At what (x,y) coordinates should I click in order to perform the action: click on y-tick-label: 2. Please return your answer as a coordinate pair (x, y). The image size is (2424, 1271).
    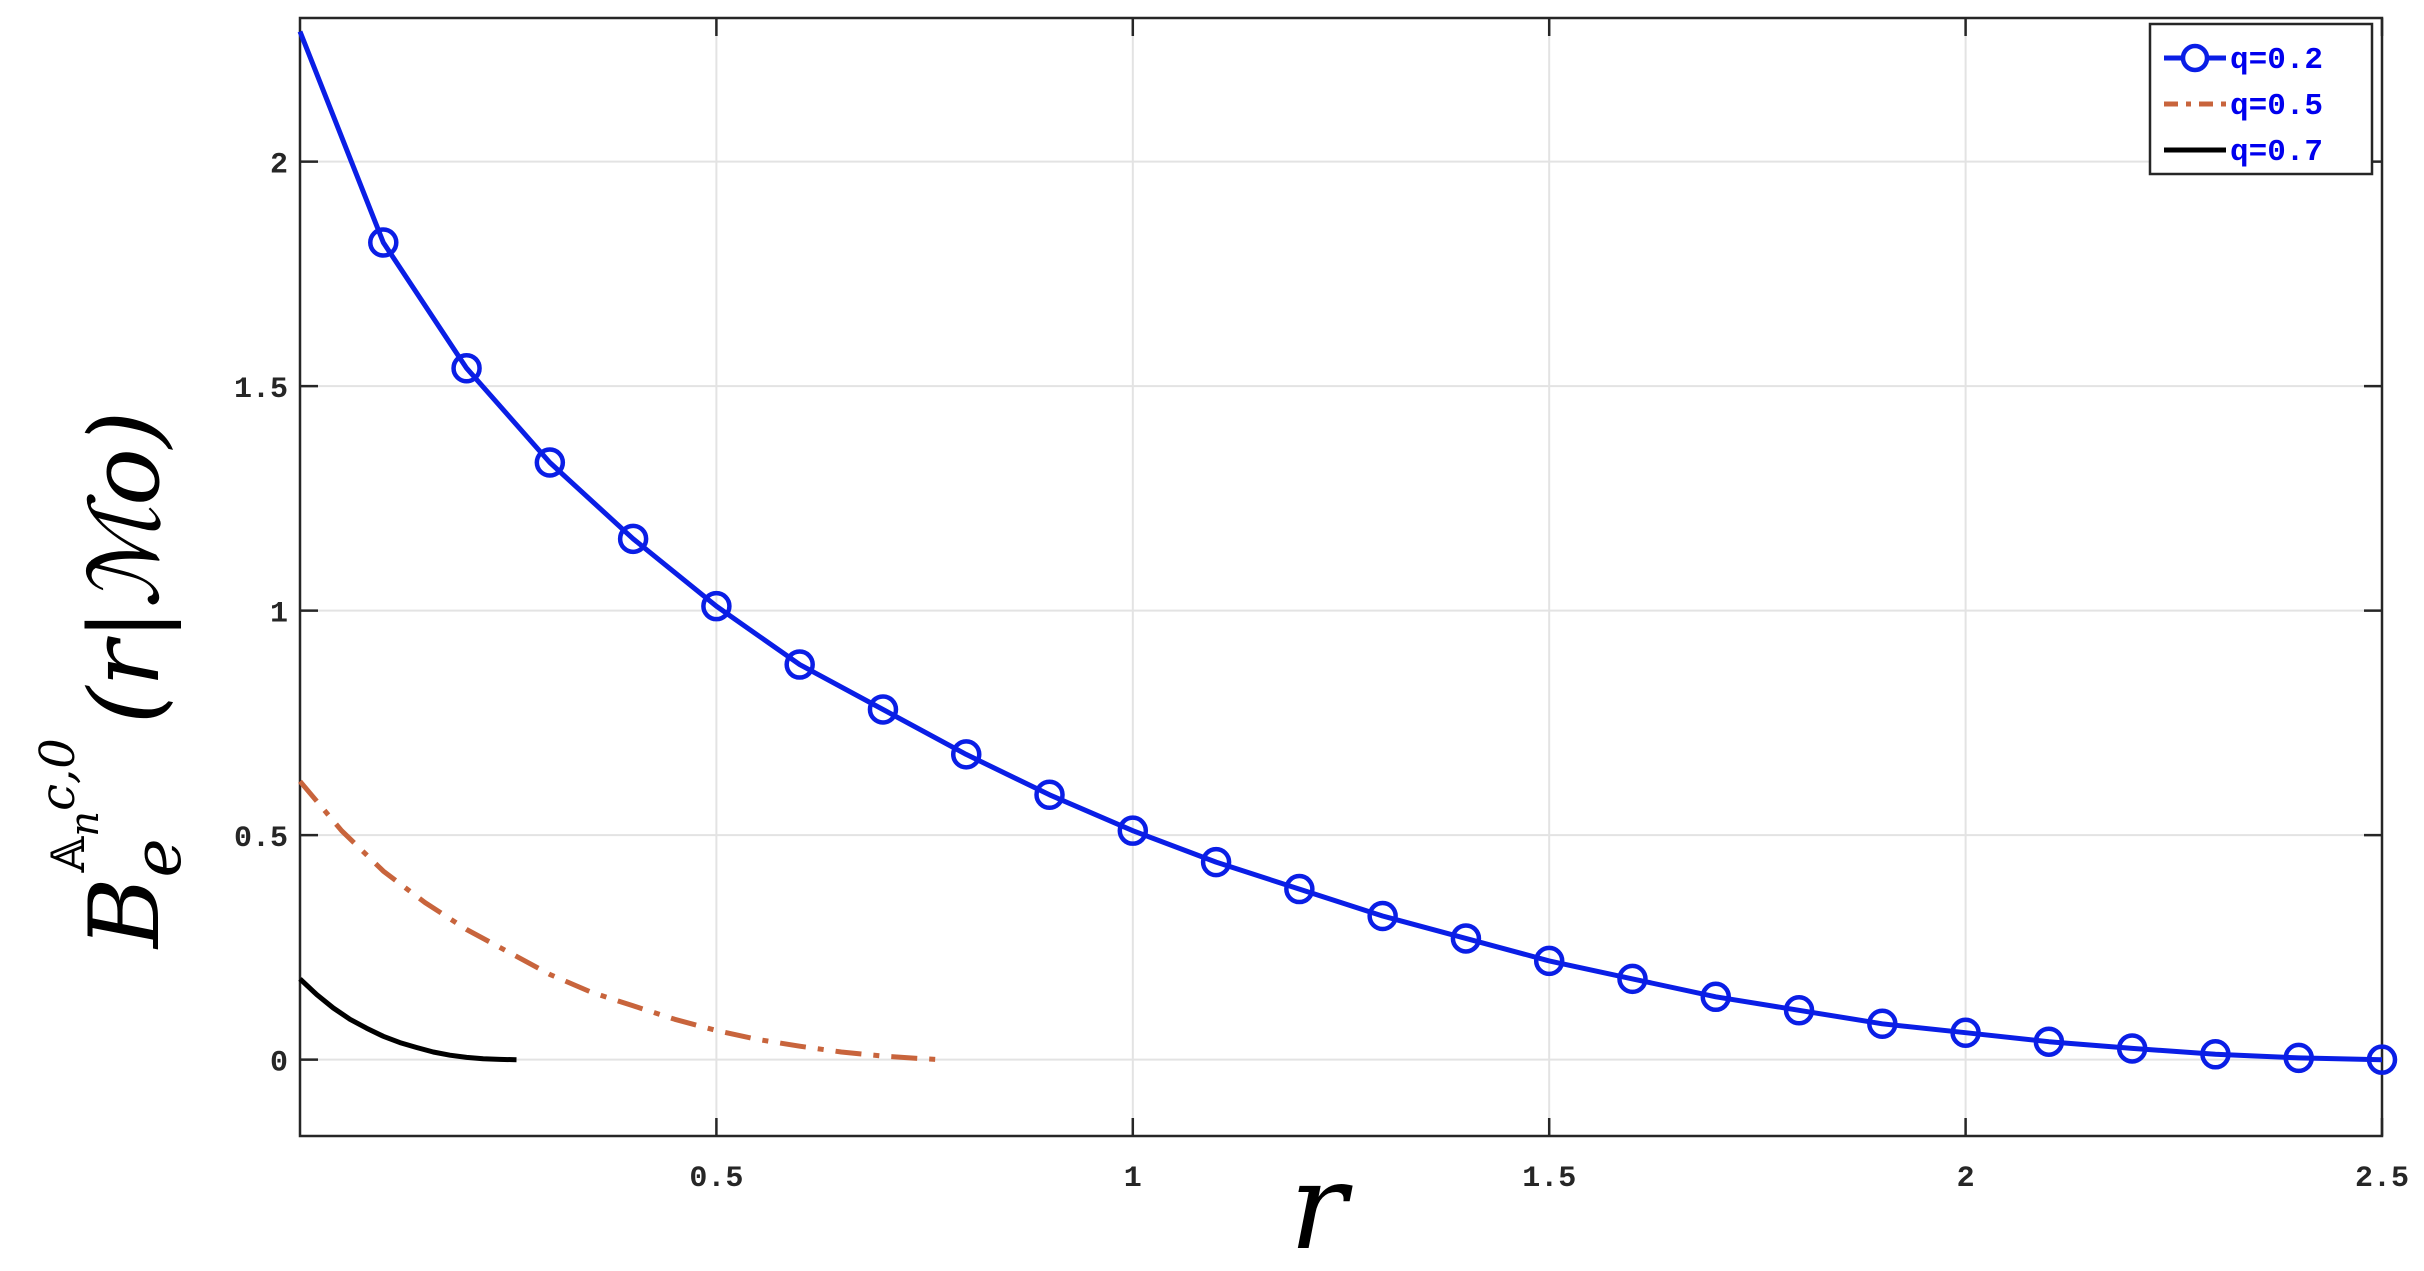
    Looking at the image, I should click on (279, 166).